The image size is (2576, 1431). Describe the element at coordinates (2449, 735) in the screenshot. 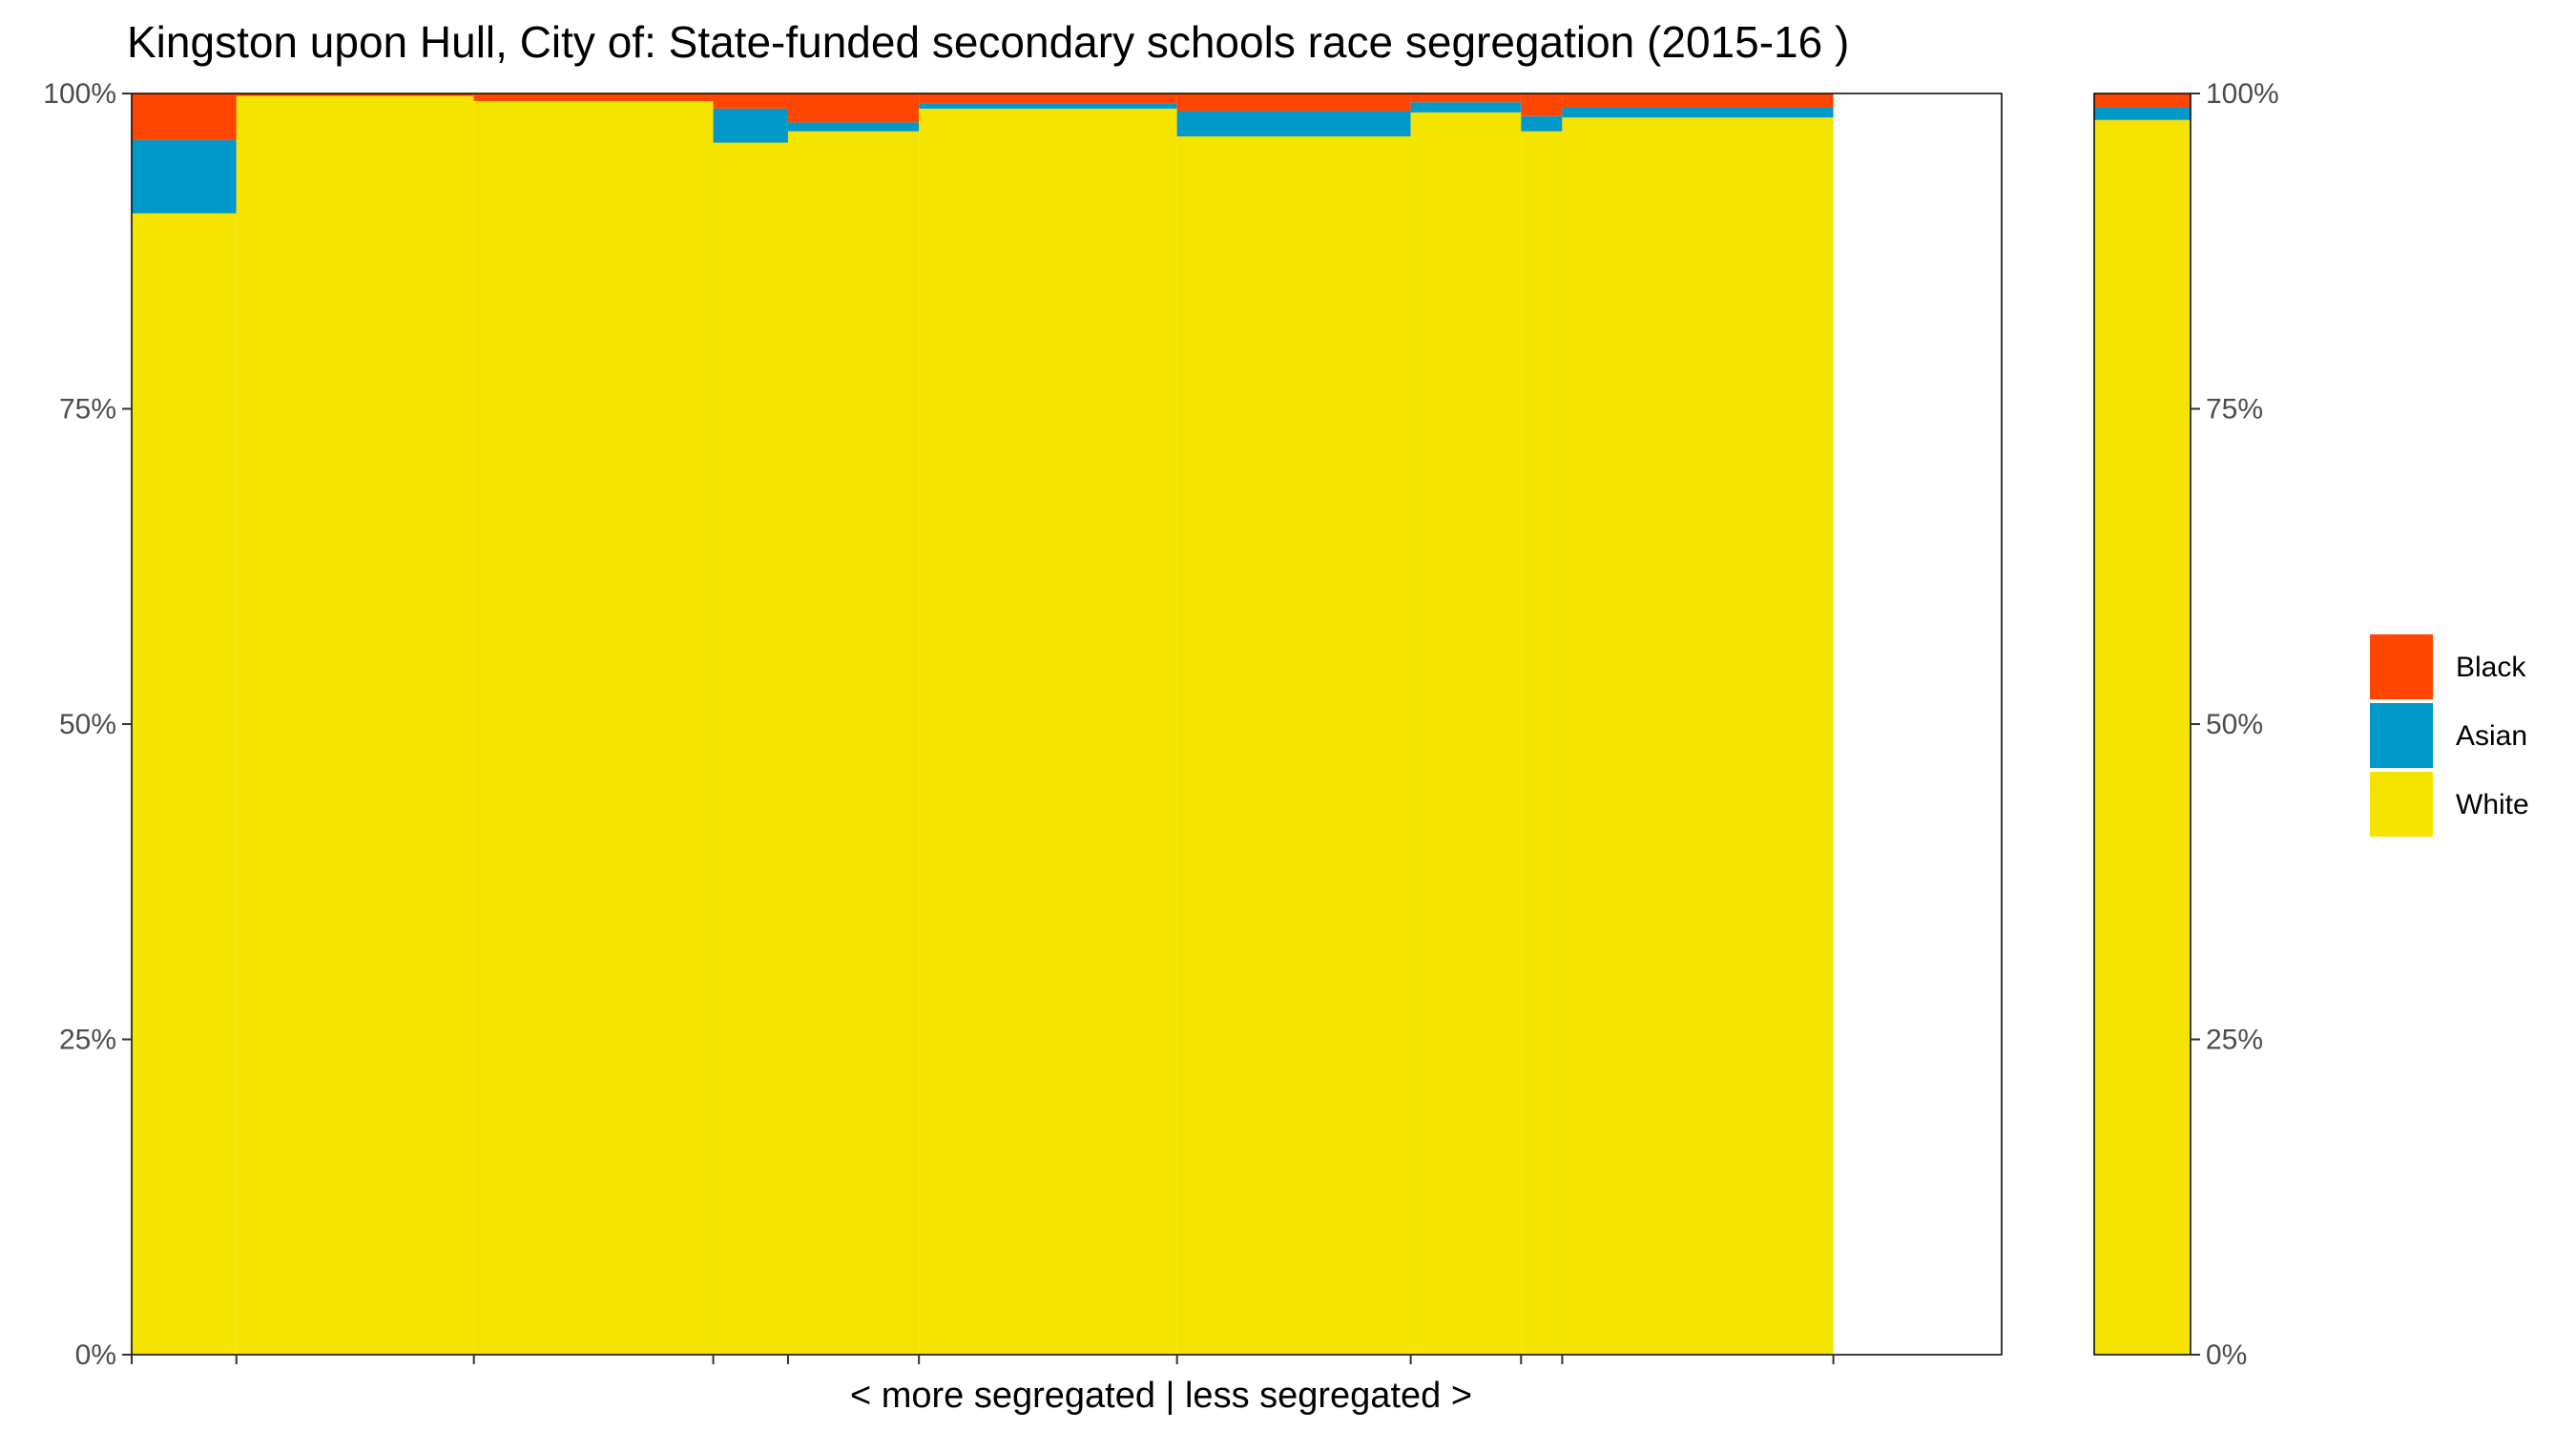

I see `legend: Black Asian White` at that location.